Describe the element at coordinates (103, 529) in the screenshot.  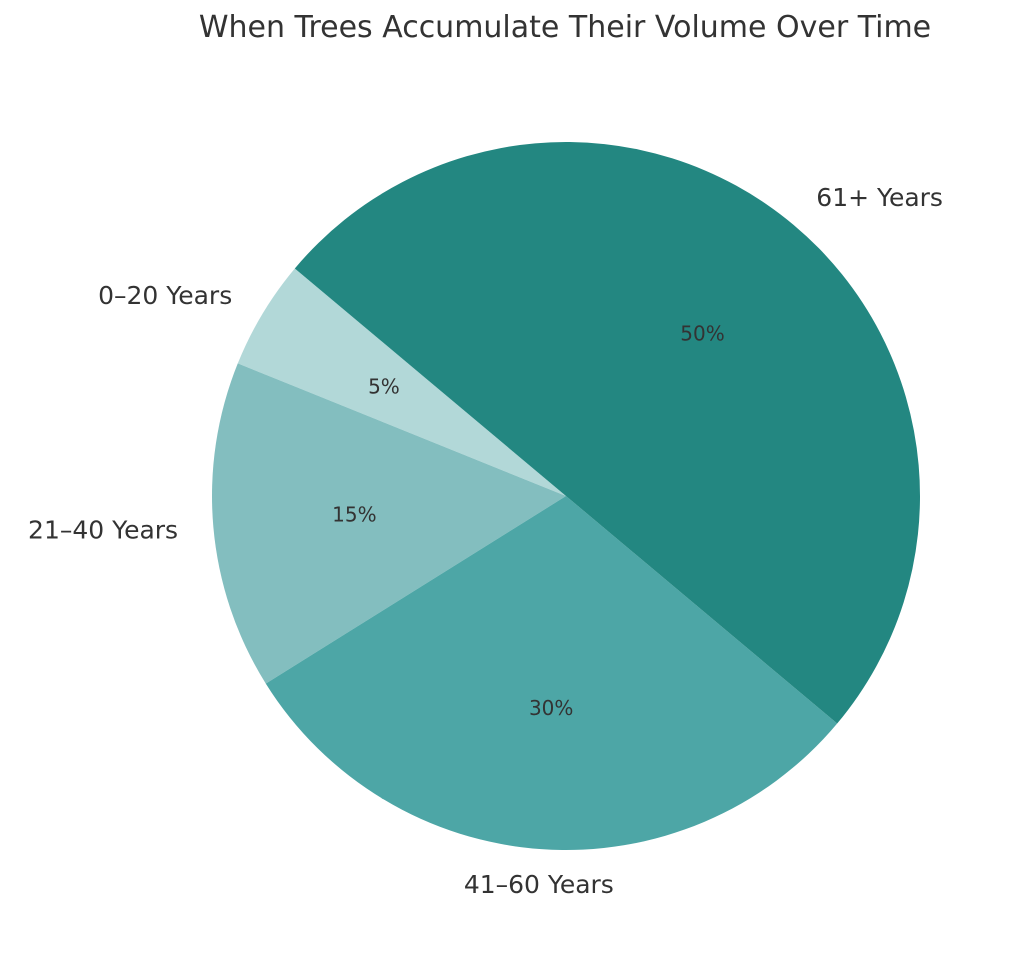
I see `slice-category-label-1: 21–40 Years` at that location.